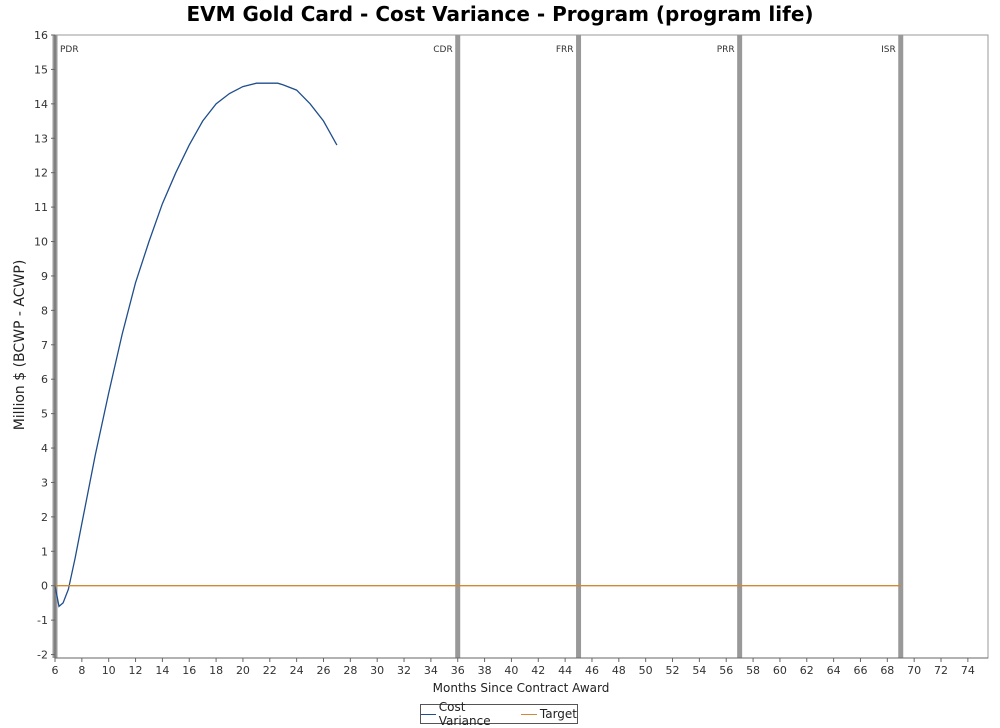  Describe the element at coordinates (81, 670) in the screenshot. I see `x-tick-label: 8` at that location.